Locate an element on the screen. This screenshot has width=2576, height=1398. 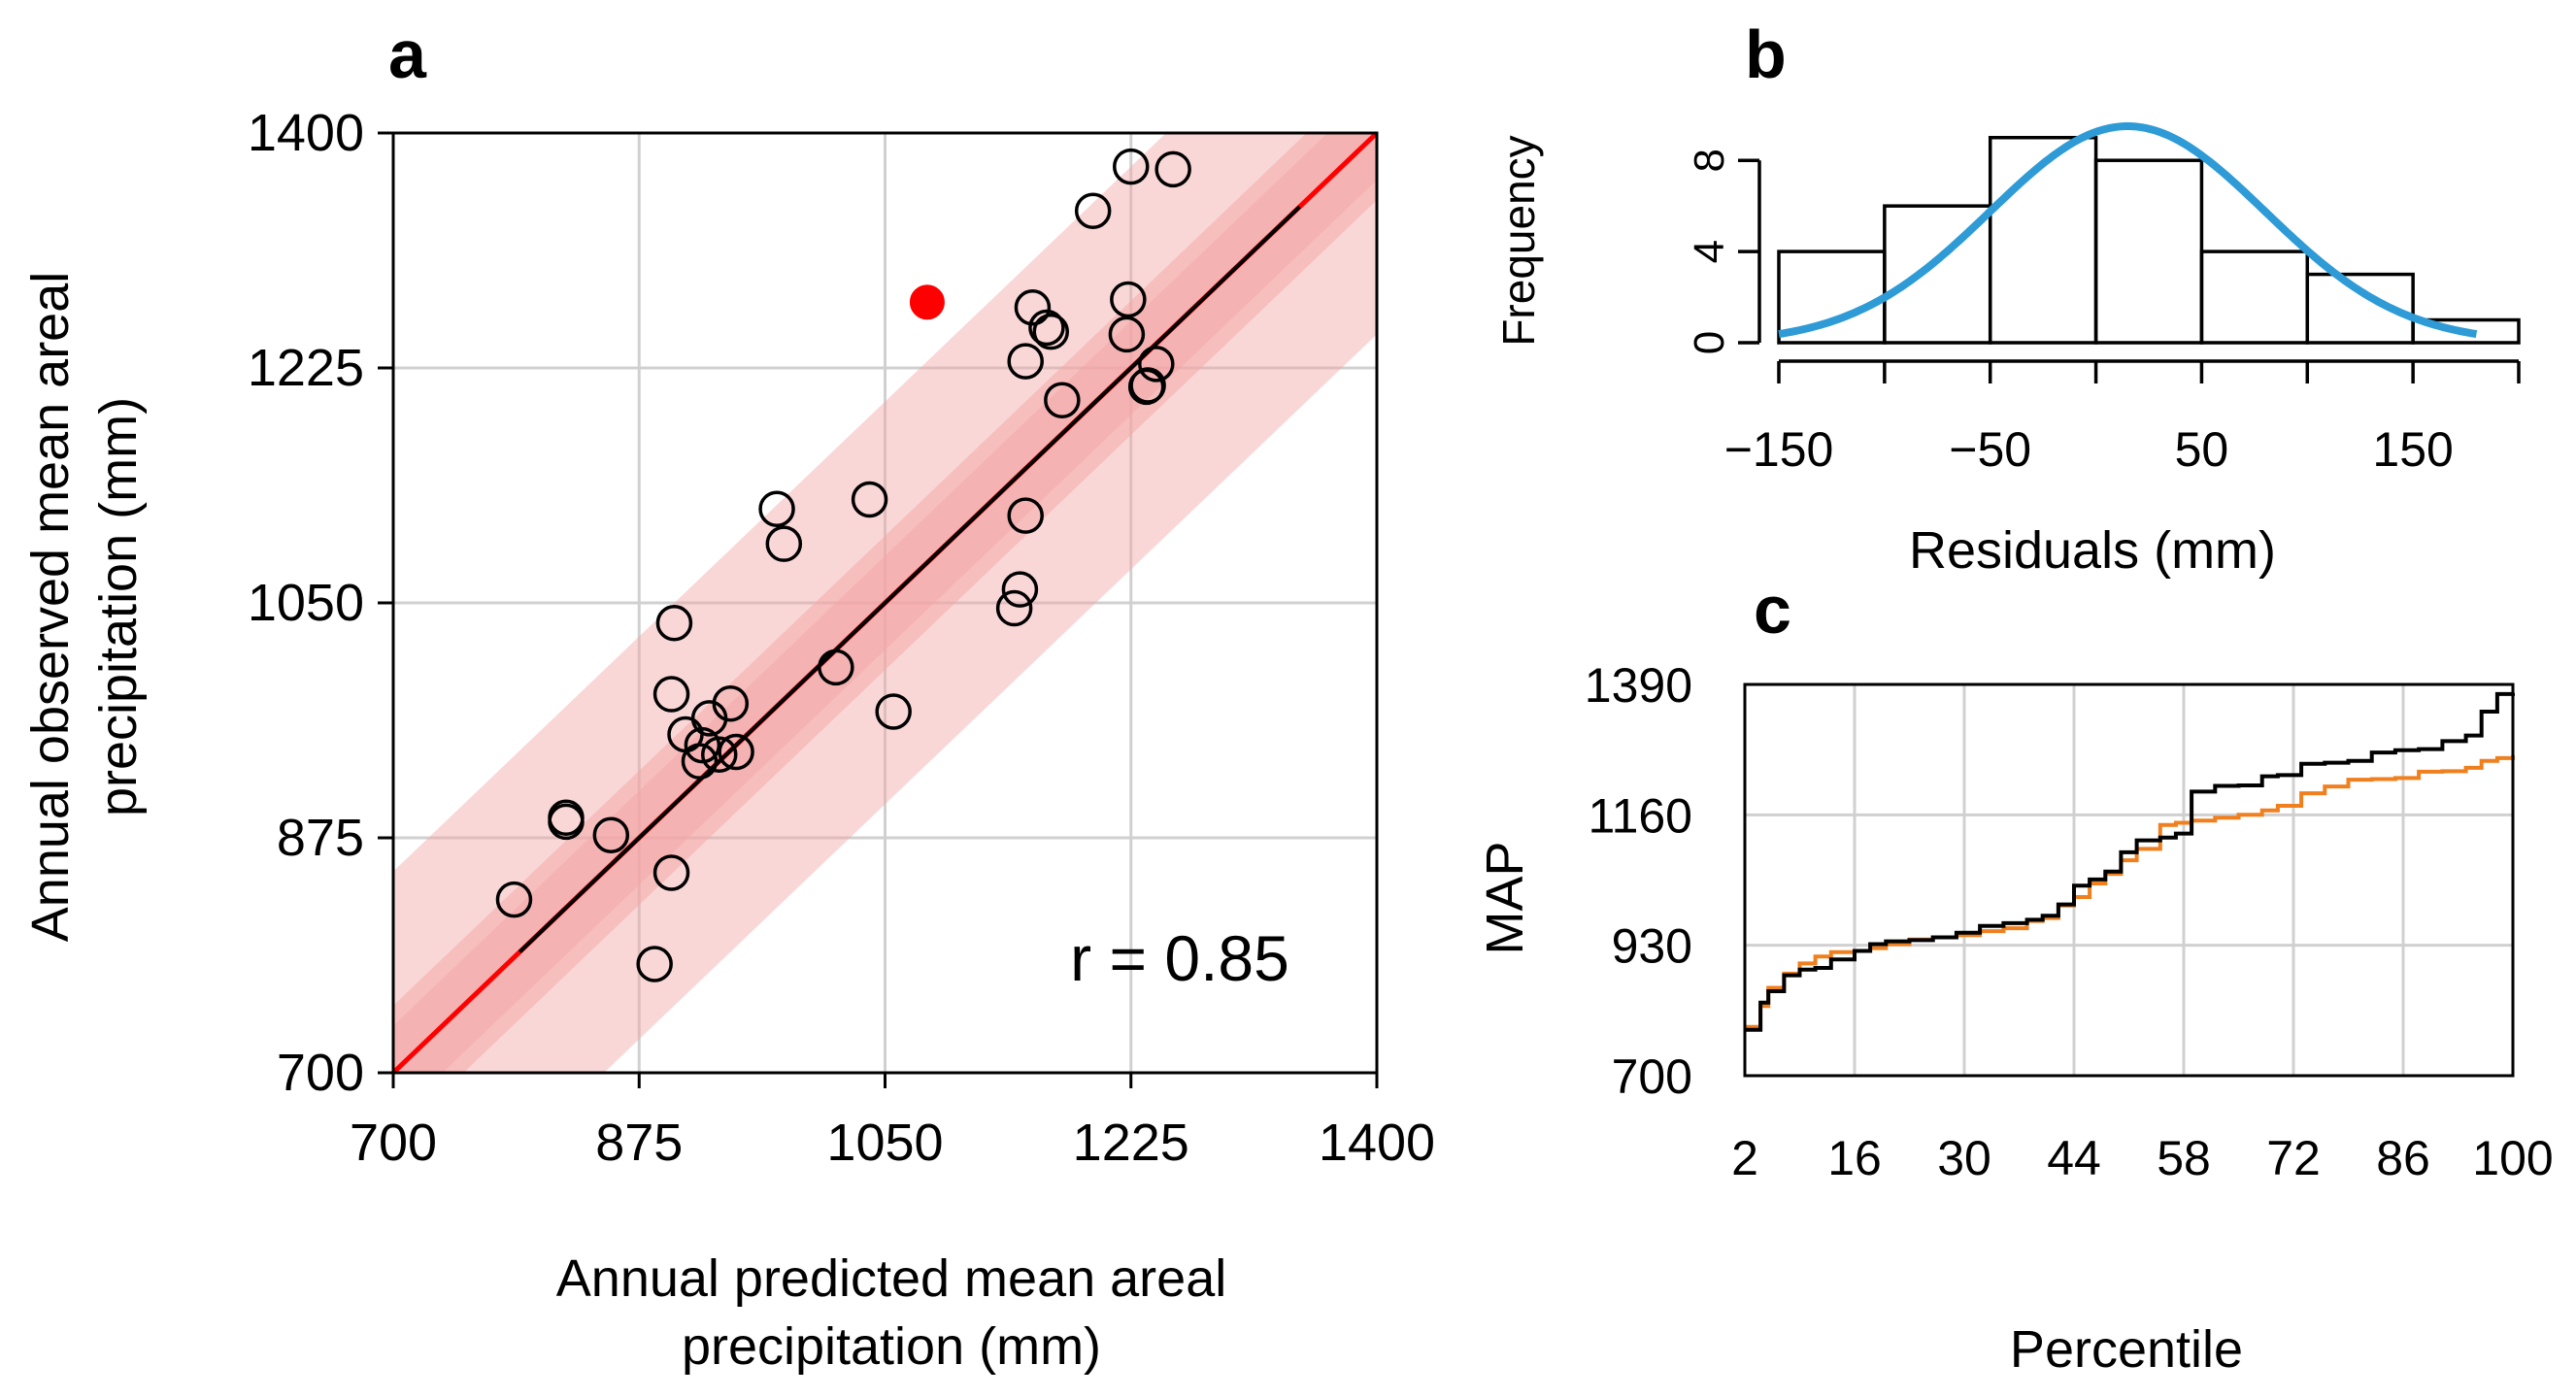
panel-a-highlight-point is located at coordinates (927, 302).